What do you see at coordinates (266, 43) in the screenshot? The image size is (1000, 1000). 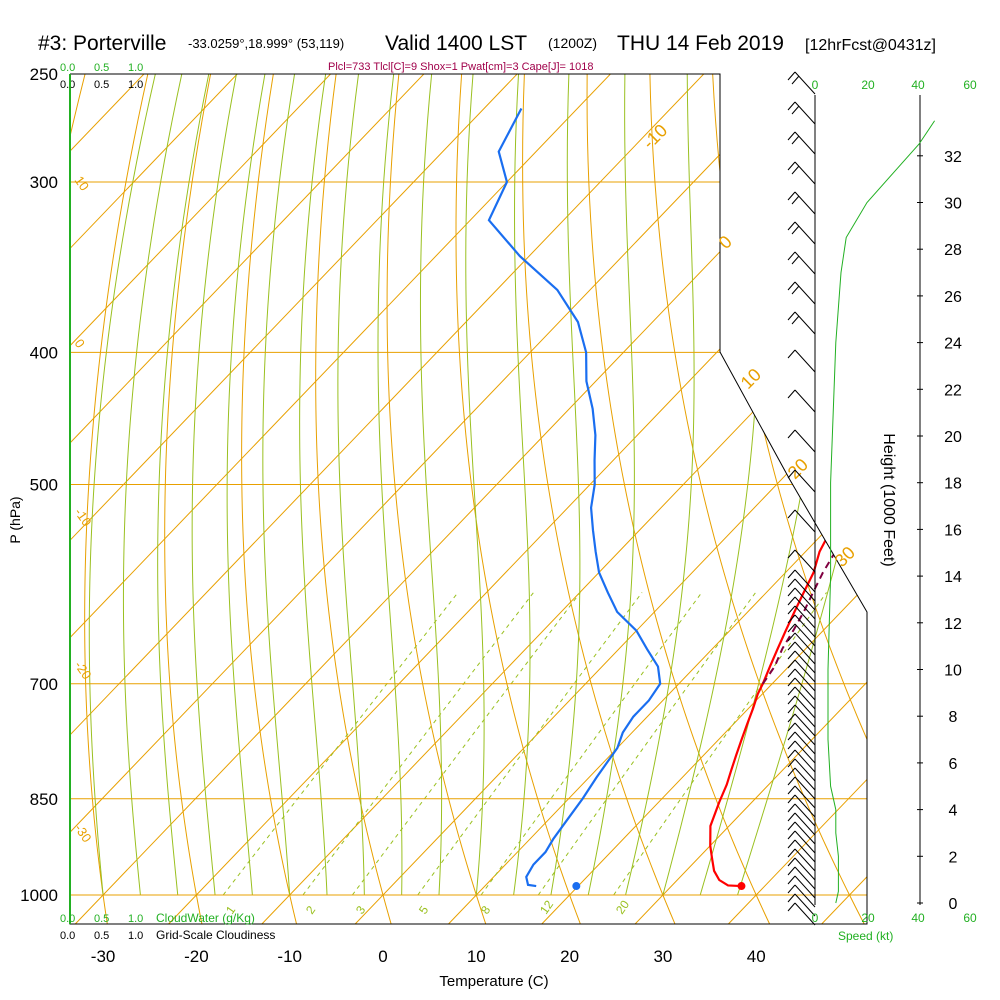 I see `station-coords: -33.0259°,18.999° (53,119)` at bounding box center [266, 43].